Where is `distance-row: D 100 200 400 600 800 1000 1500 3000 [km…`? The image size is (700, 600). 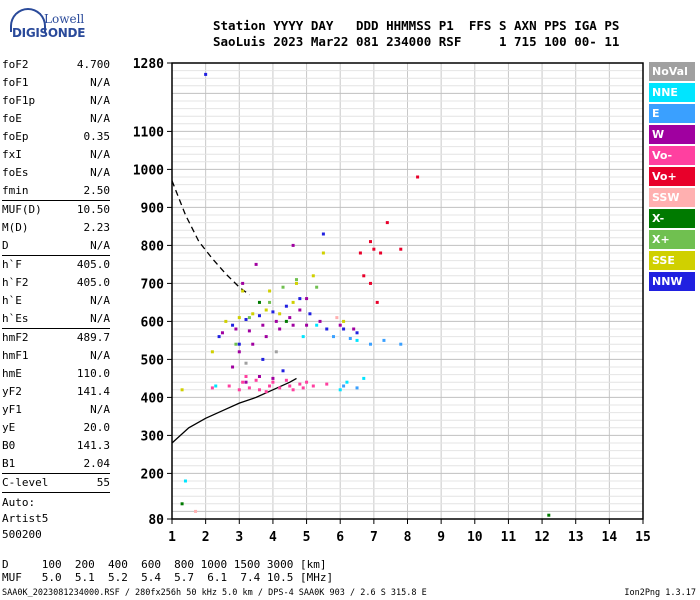
distance-row: D 100 200 400 600 800 1000 1500 3000 [km… is located at coordinates (164, 564).